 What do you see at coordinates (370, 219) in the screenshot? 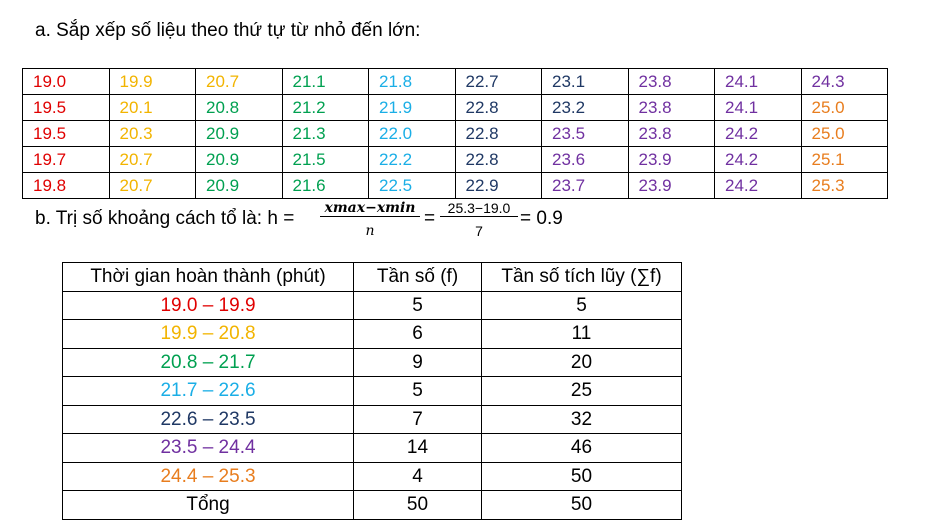
I see `fraction: xmax−xmin n` at bounding box center [370, 219].